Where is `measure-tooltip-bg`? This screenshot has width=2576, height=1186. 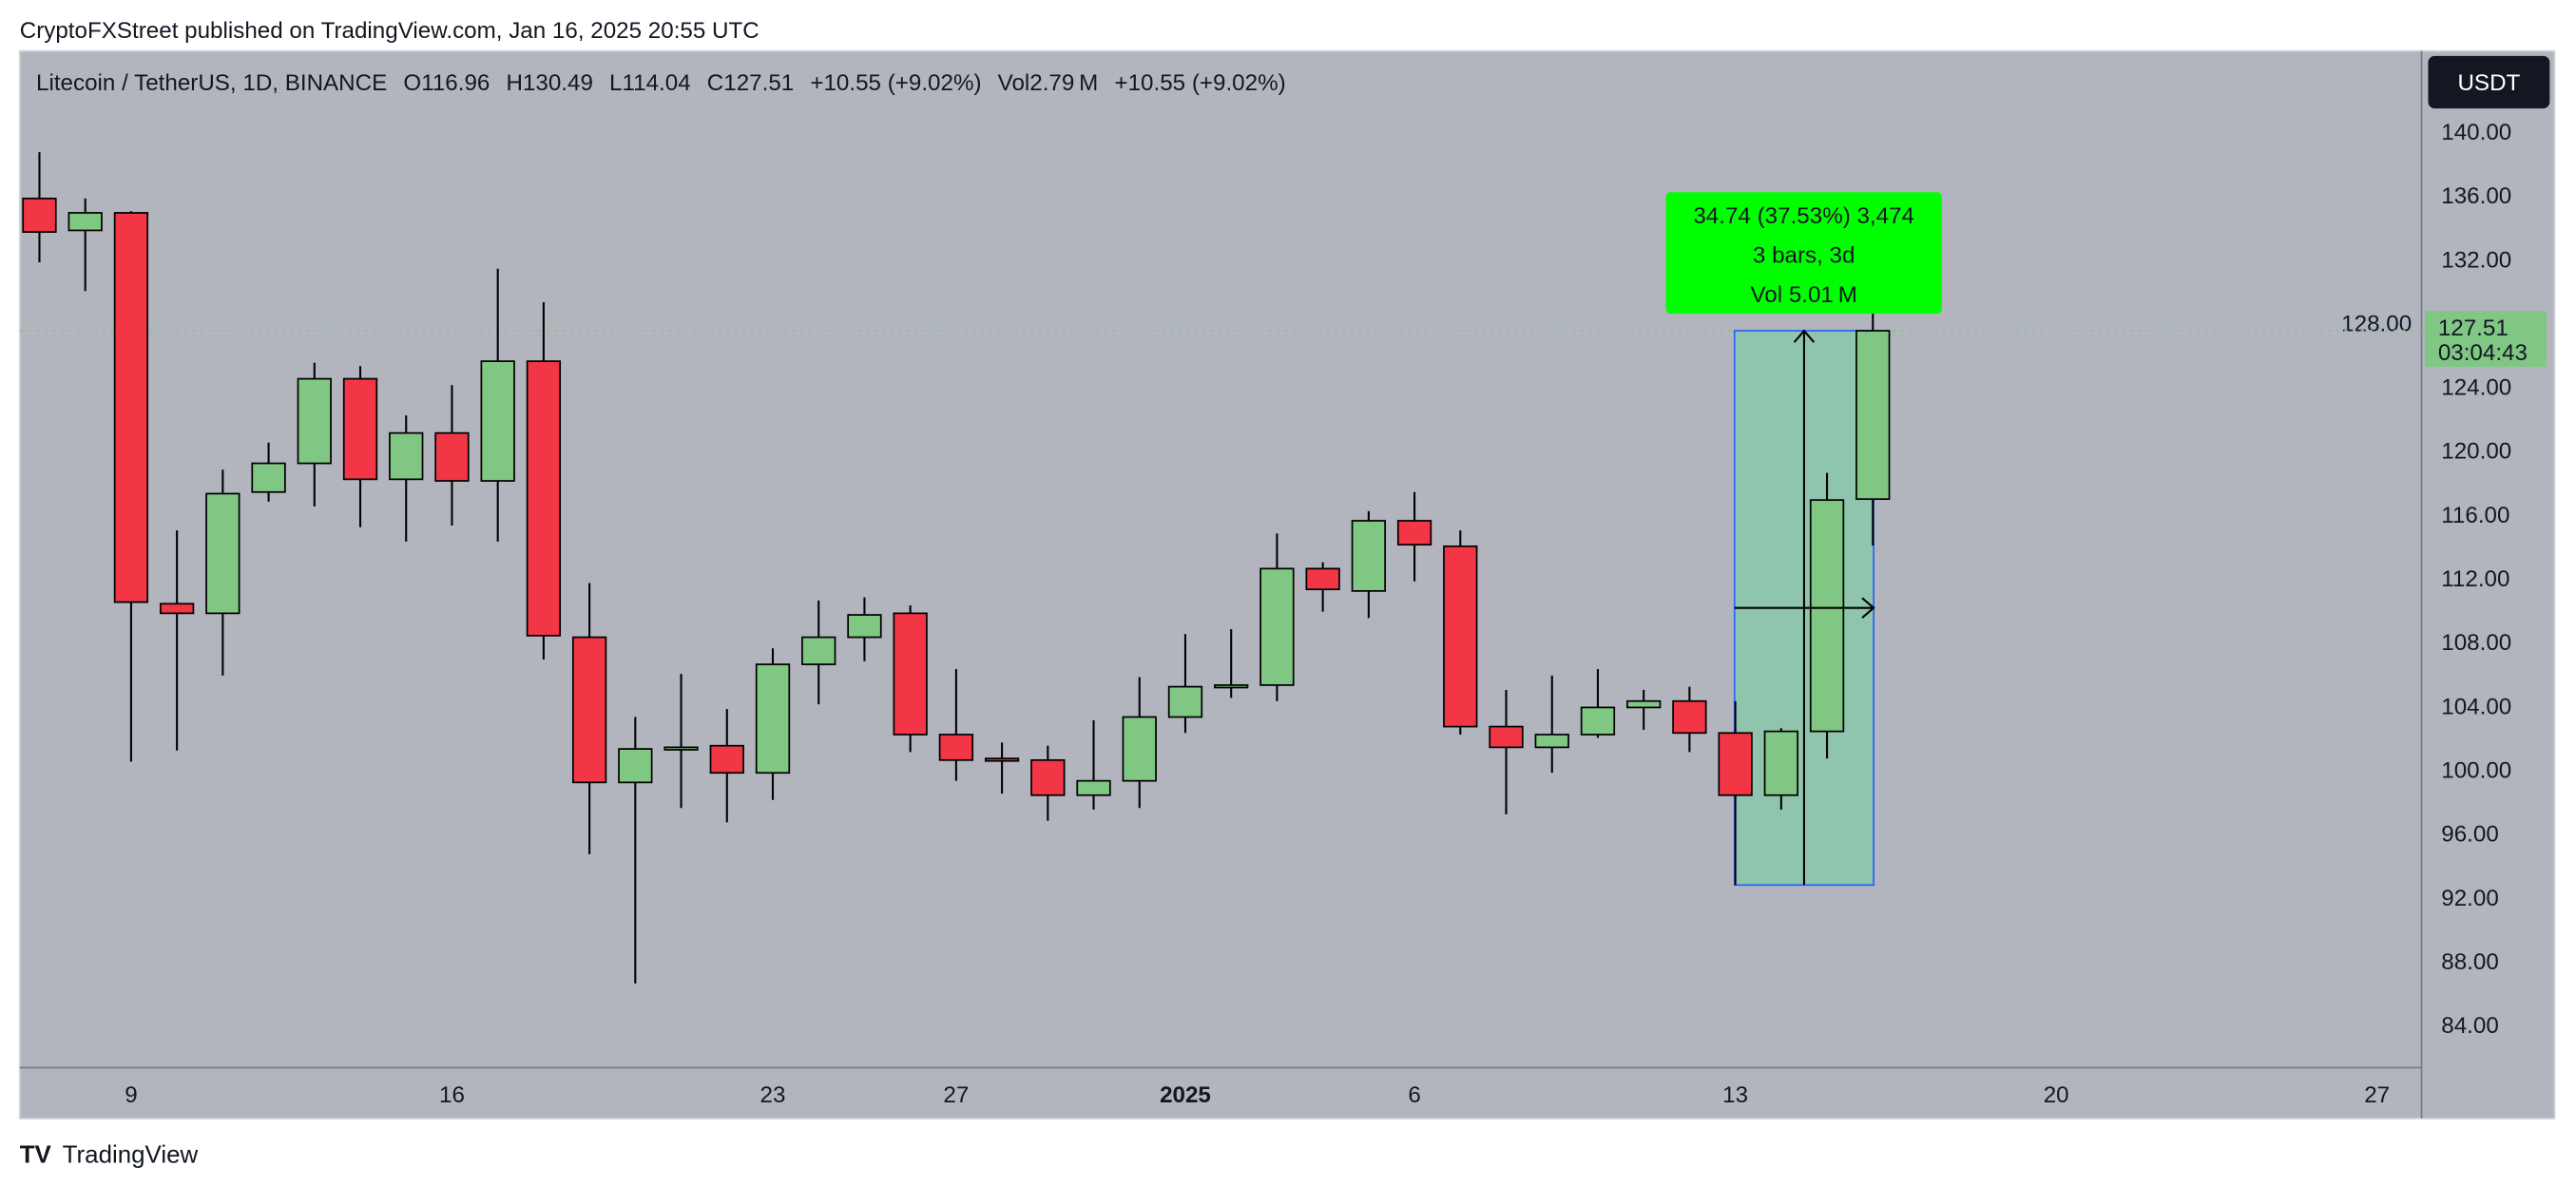 measure-tooltip-bg is located at coordinates (1803, 253).